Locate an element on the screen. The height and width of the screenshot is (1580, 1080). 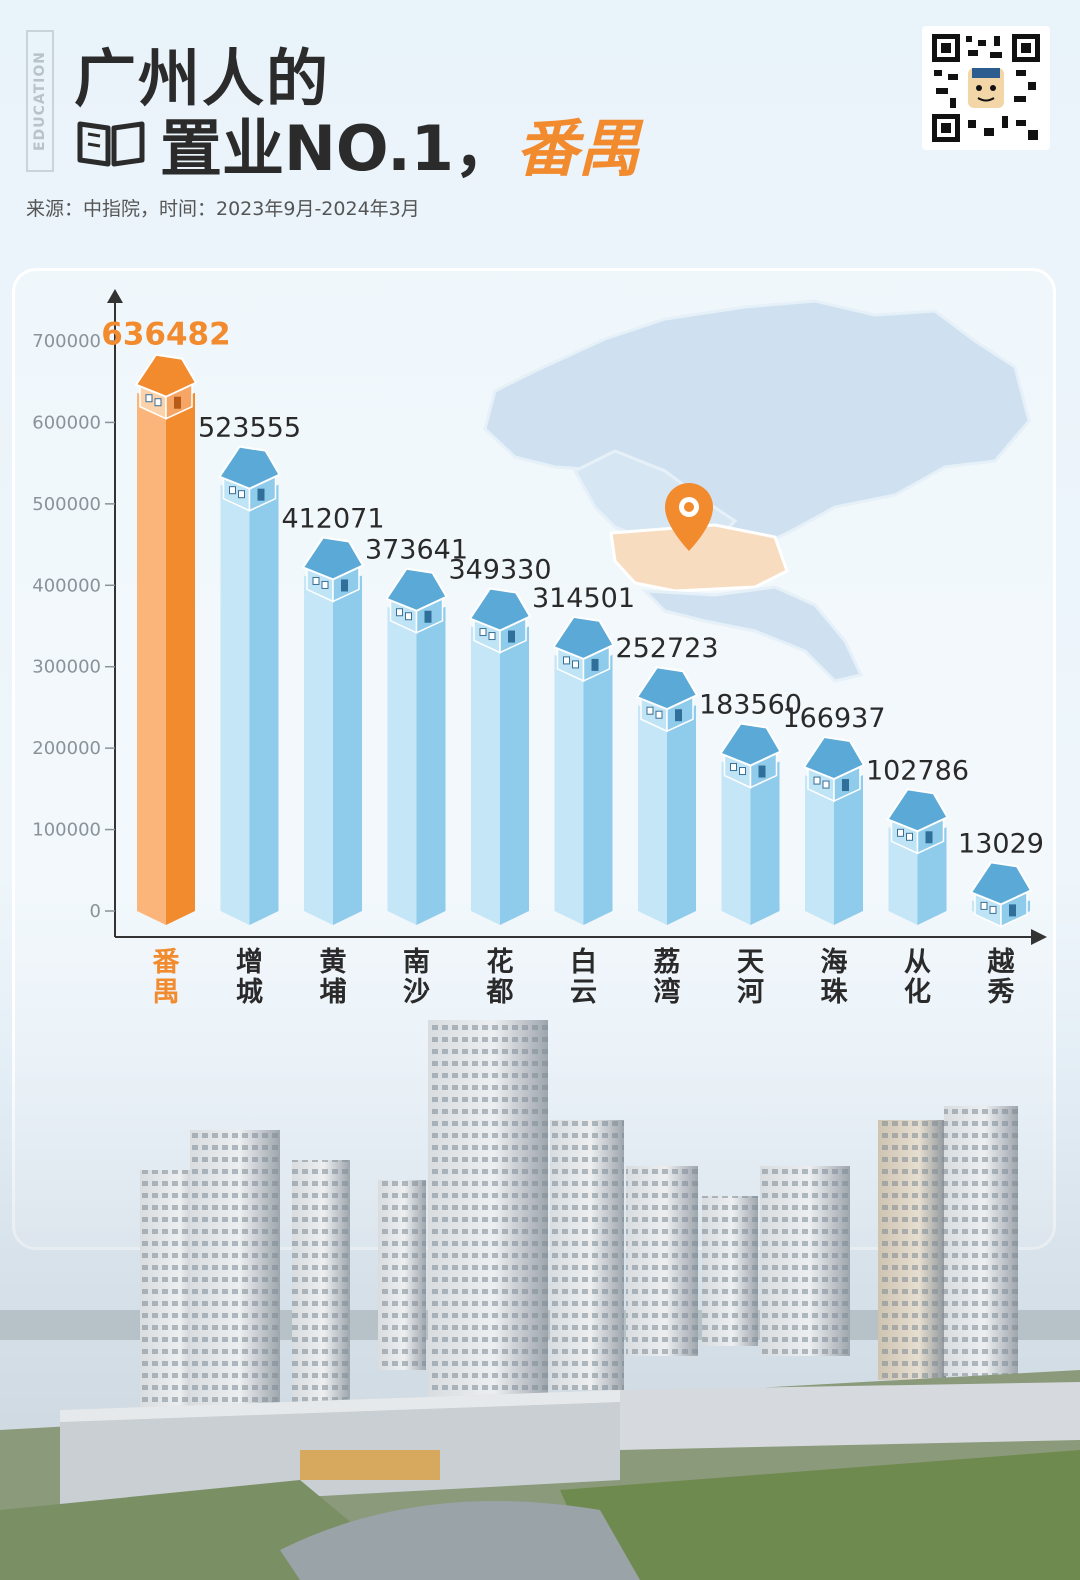
qr-code is located at coordinates (986, 88).